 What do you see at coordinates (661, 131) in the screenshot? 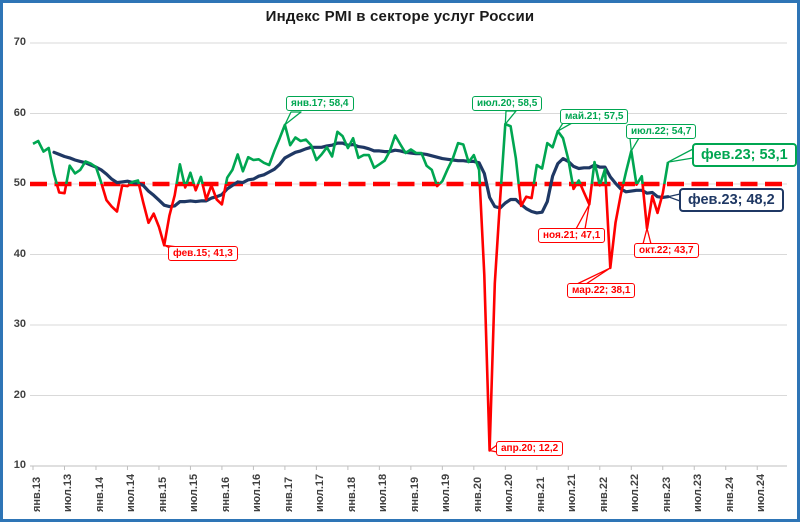
I see `callout-jul22: июл.22; 54,7` at bounding box center [661, 131].